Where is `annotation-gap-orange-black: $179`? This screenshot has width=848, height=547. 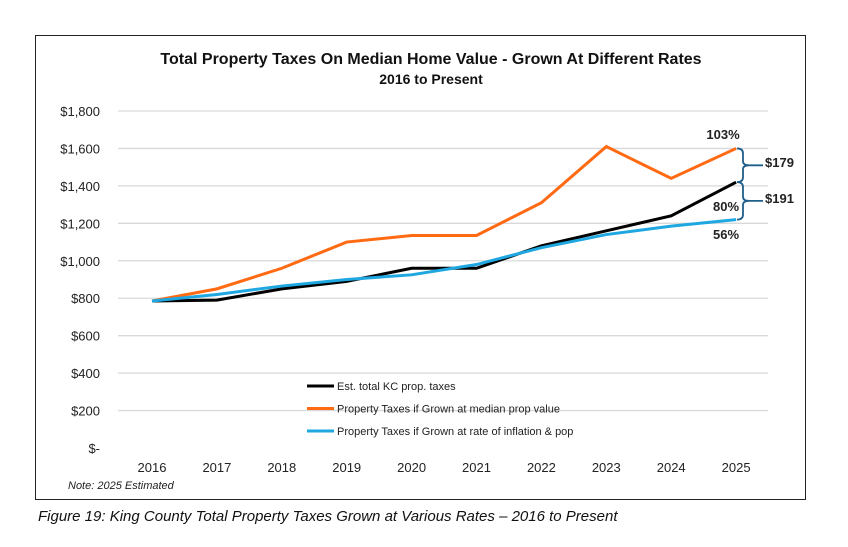 annotation-gap-orange-black: $179 is located at coordinates (779, 162).